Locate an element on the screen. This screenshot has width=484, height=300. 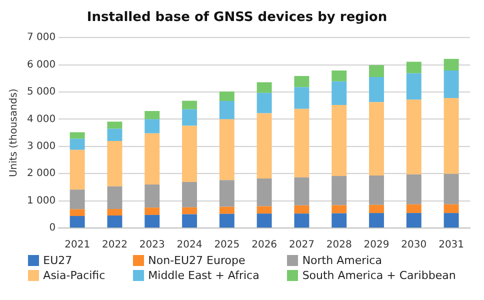
x-tick-label: 2028 is located at coordinates (339, 245).